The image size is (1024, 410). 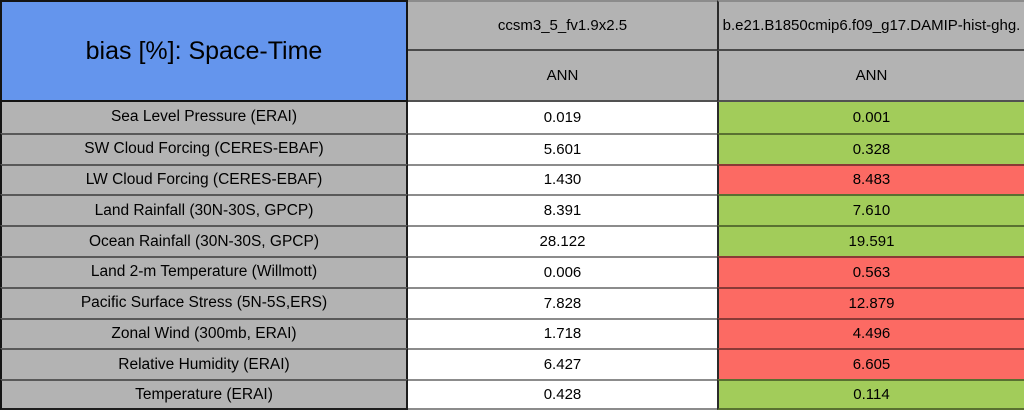 I want to click on season-header-model-2: ANN, so click(x=870, y=76).